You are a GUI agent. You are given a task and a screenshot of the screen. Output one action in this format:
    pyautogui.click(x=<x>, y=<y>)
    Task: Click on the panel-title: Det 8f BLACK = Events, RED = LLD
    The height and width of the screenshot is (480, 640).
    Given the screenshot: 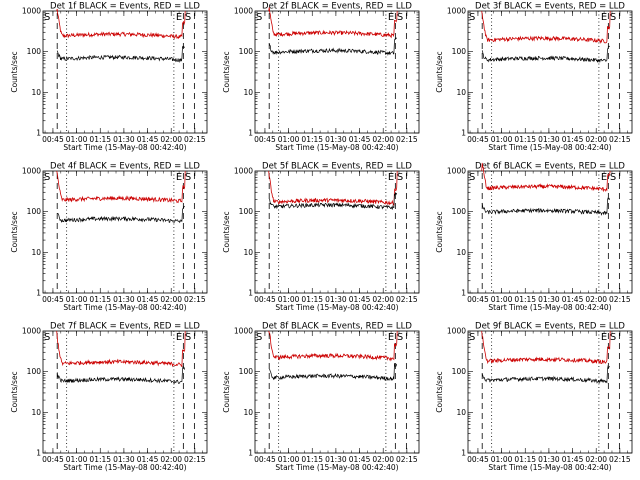 What is the action you would take?
    pyautogui.click(x=337, y=327)
    